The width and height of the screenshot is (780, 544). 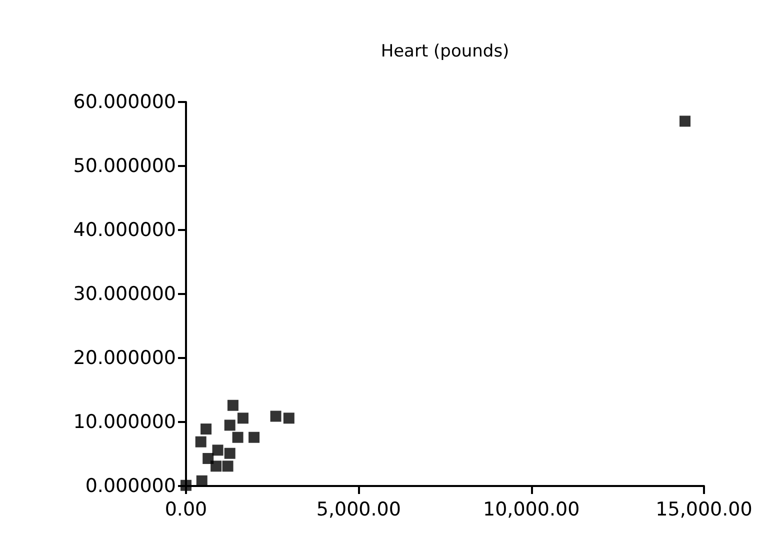 What do you see at coordinates (358, 509) in the screenshot?
I see `x-tick-label: 5,000.00` at bounding box center [358, 509].